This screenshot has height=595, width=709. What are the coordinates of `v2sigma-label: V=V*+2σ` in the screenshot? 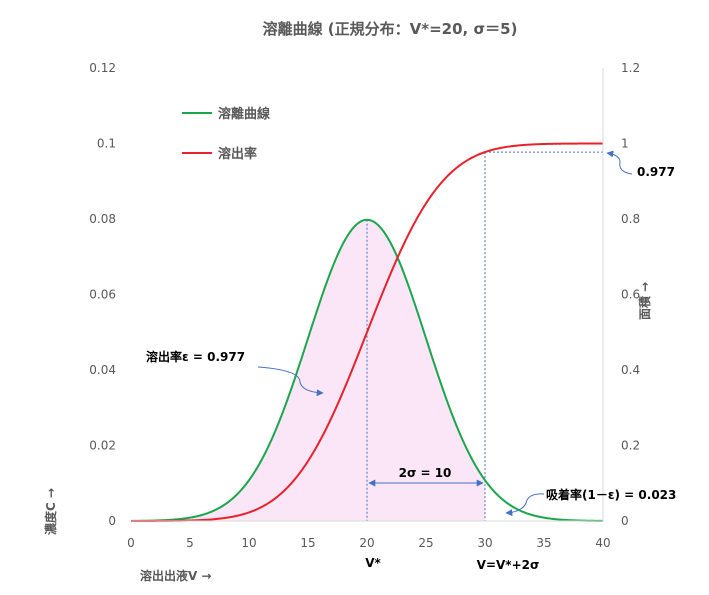 It's located at (508, 565).